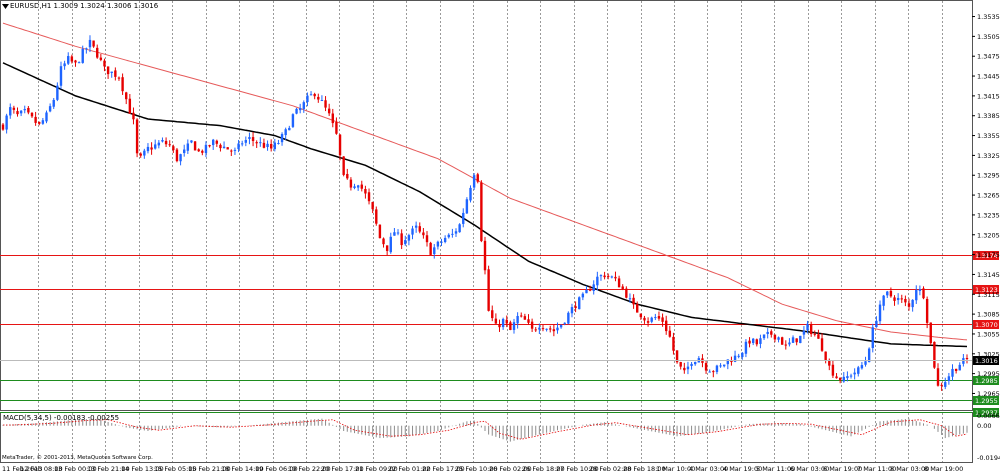  What do you see at coordinates (988, 37) in the screenshot?
I see `price-tick-label: 1.3505` at bounding box center [988, 37].